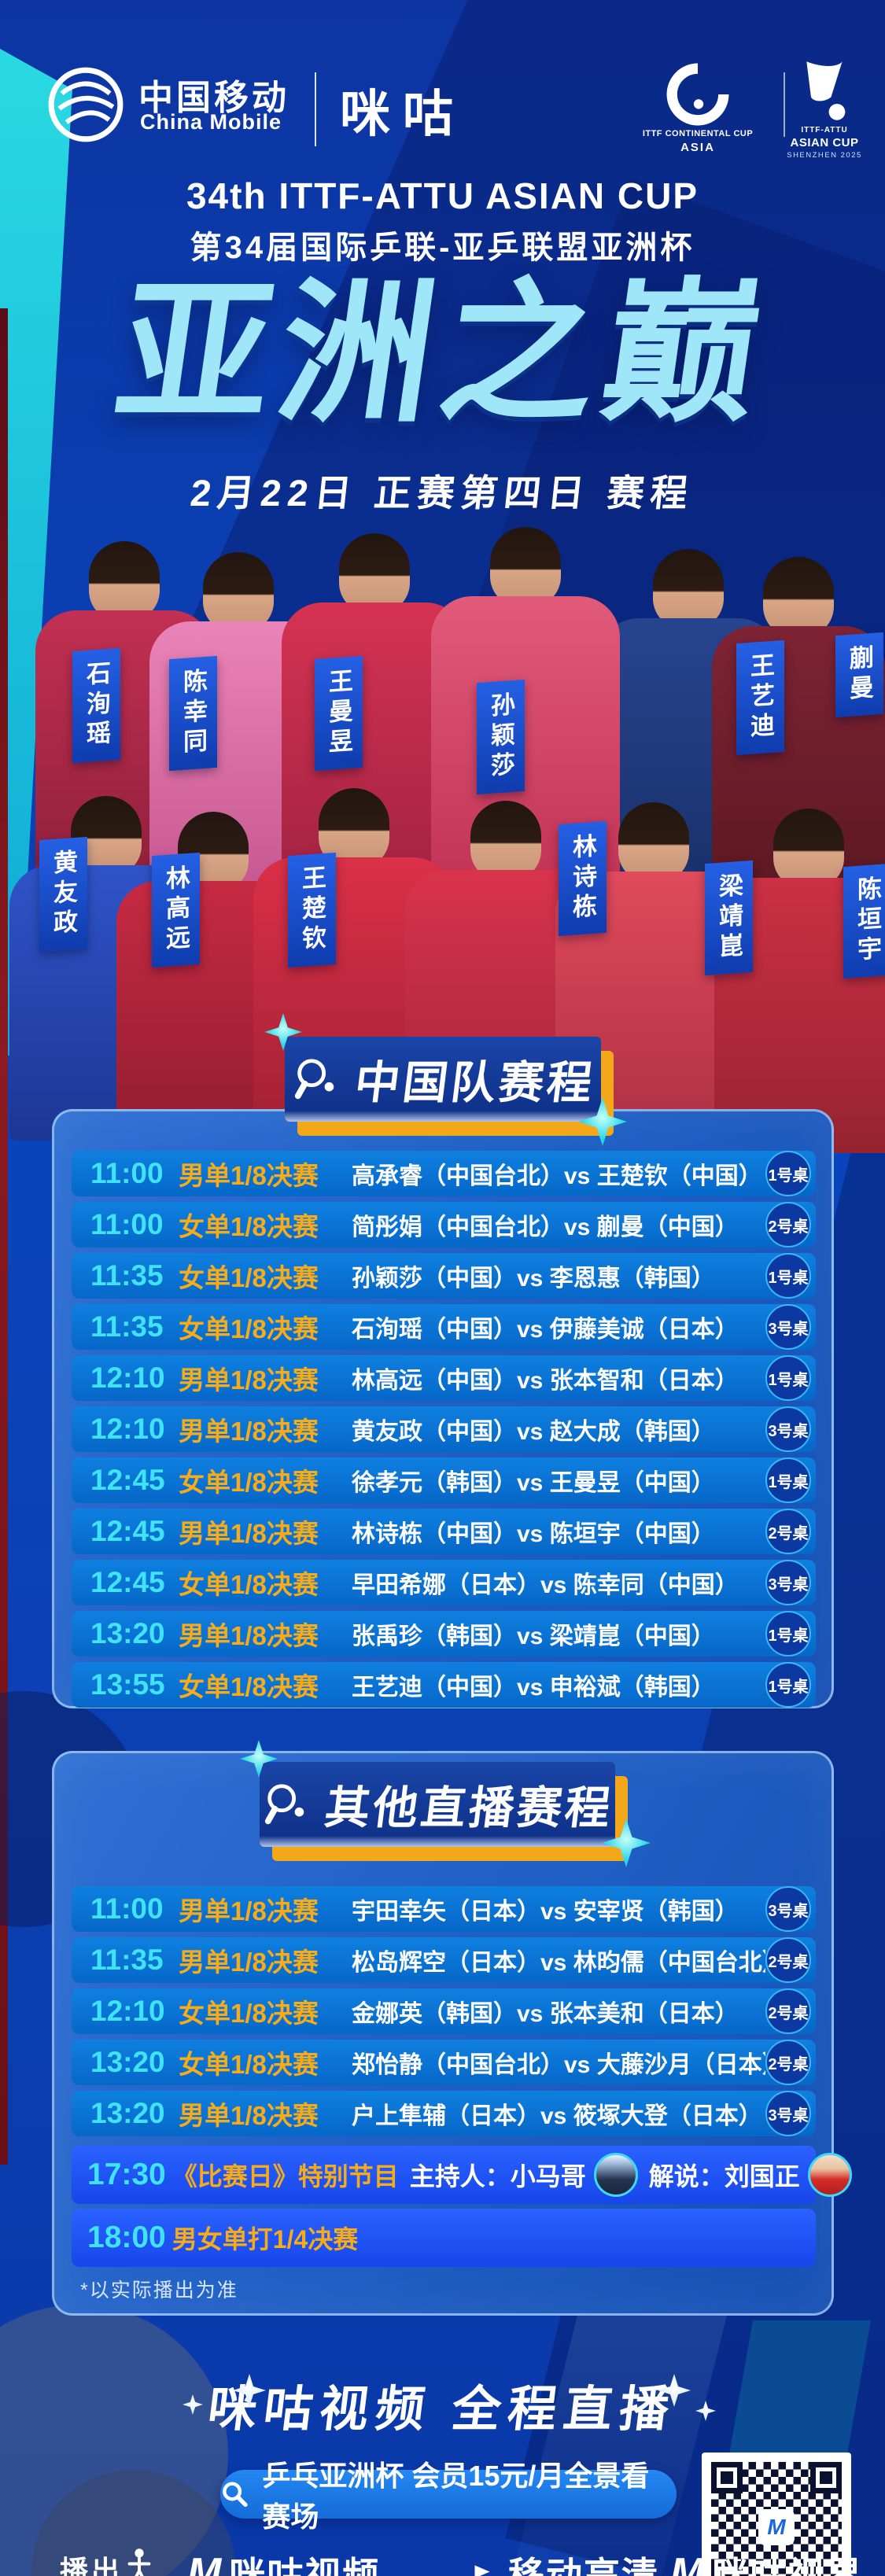 This screenshot has width=885, height=2576. Describe the element at coordinates (533, 1432) in the screenshot. I see `match-players: 黄友政（中国）vs 赵大成（韩国）` at that location.